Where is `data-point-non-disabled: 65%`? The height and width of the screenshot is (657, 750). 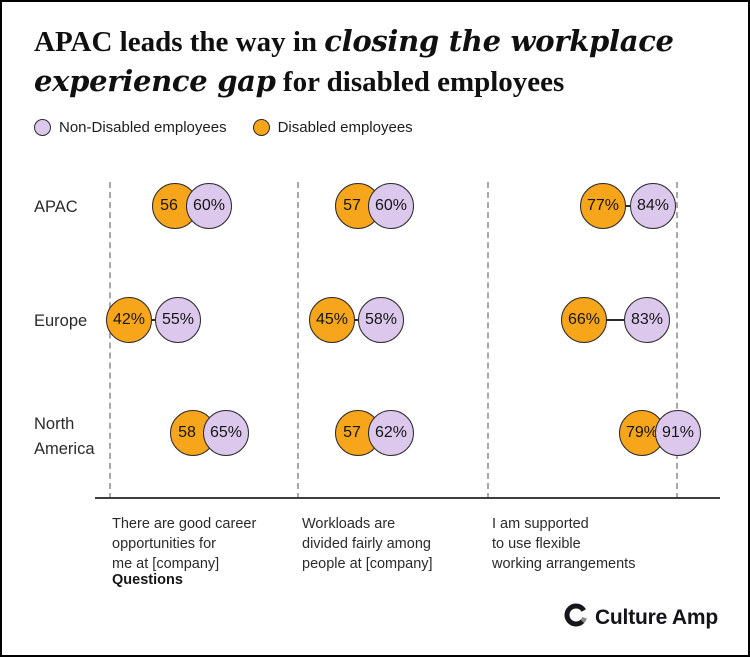 data-point-non-disabled: 65% is located at coordinates (226, 433).